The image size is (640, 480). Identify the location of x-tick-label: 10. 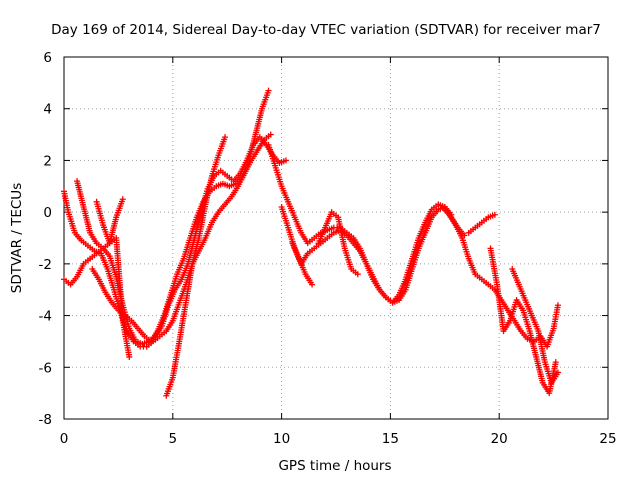
(281, 439).